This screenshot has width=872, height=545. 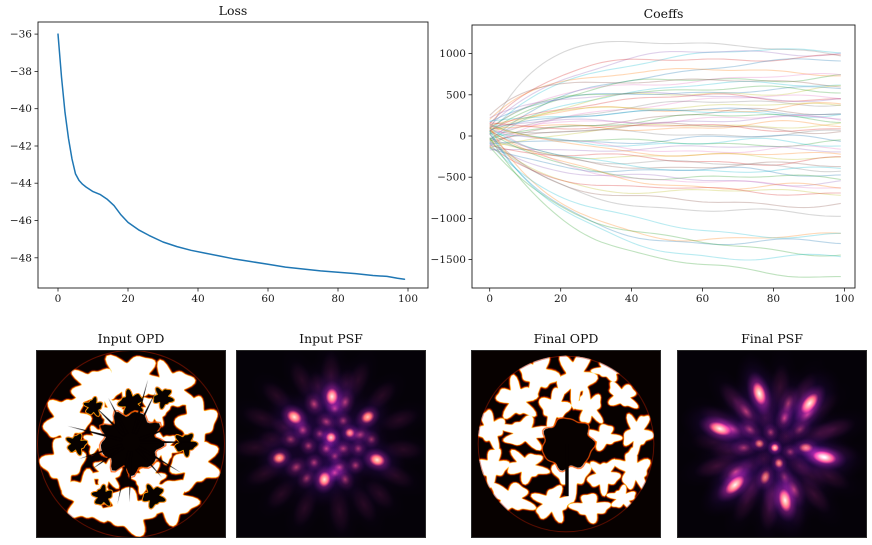 What do you see at coordinates (131, 338) in the screenshot?
I see `input-opd-title: Input OPD` at bounding box center [131, 338].